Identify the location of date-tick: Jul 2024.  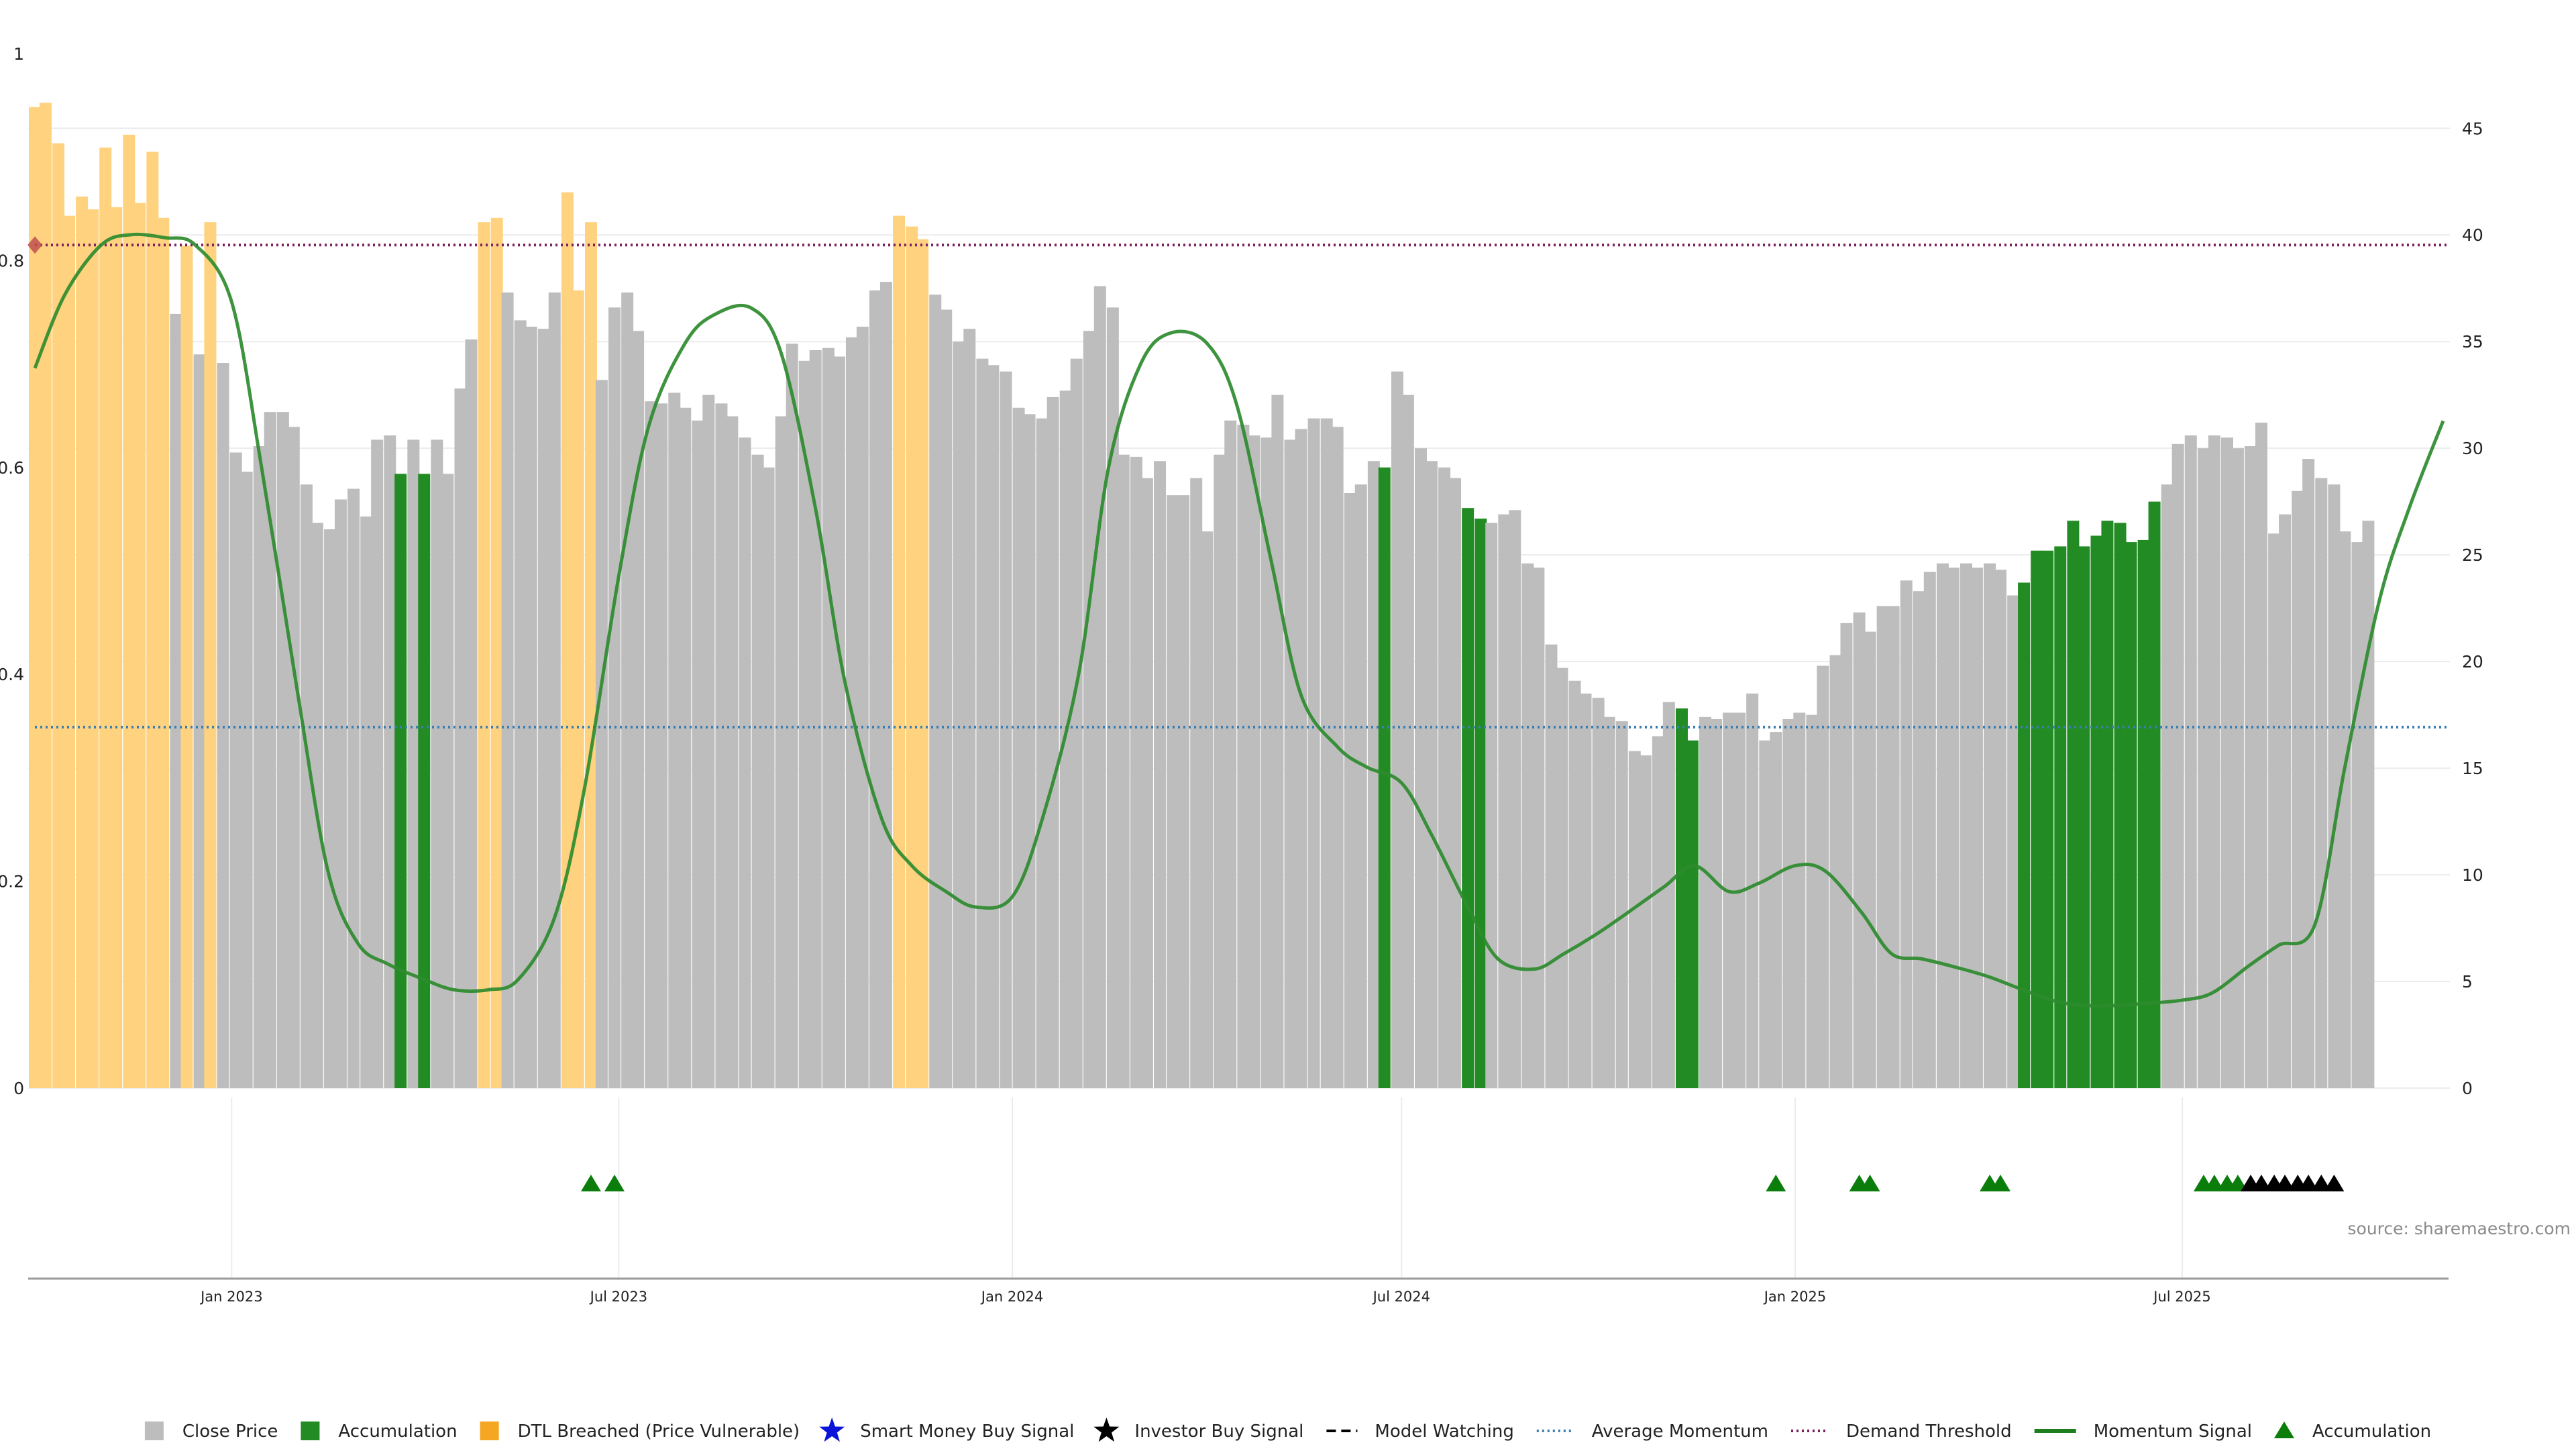
(1401, 1297).